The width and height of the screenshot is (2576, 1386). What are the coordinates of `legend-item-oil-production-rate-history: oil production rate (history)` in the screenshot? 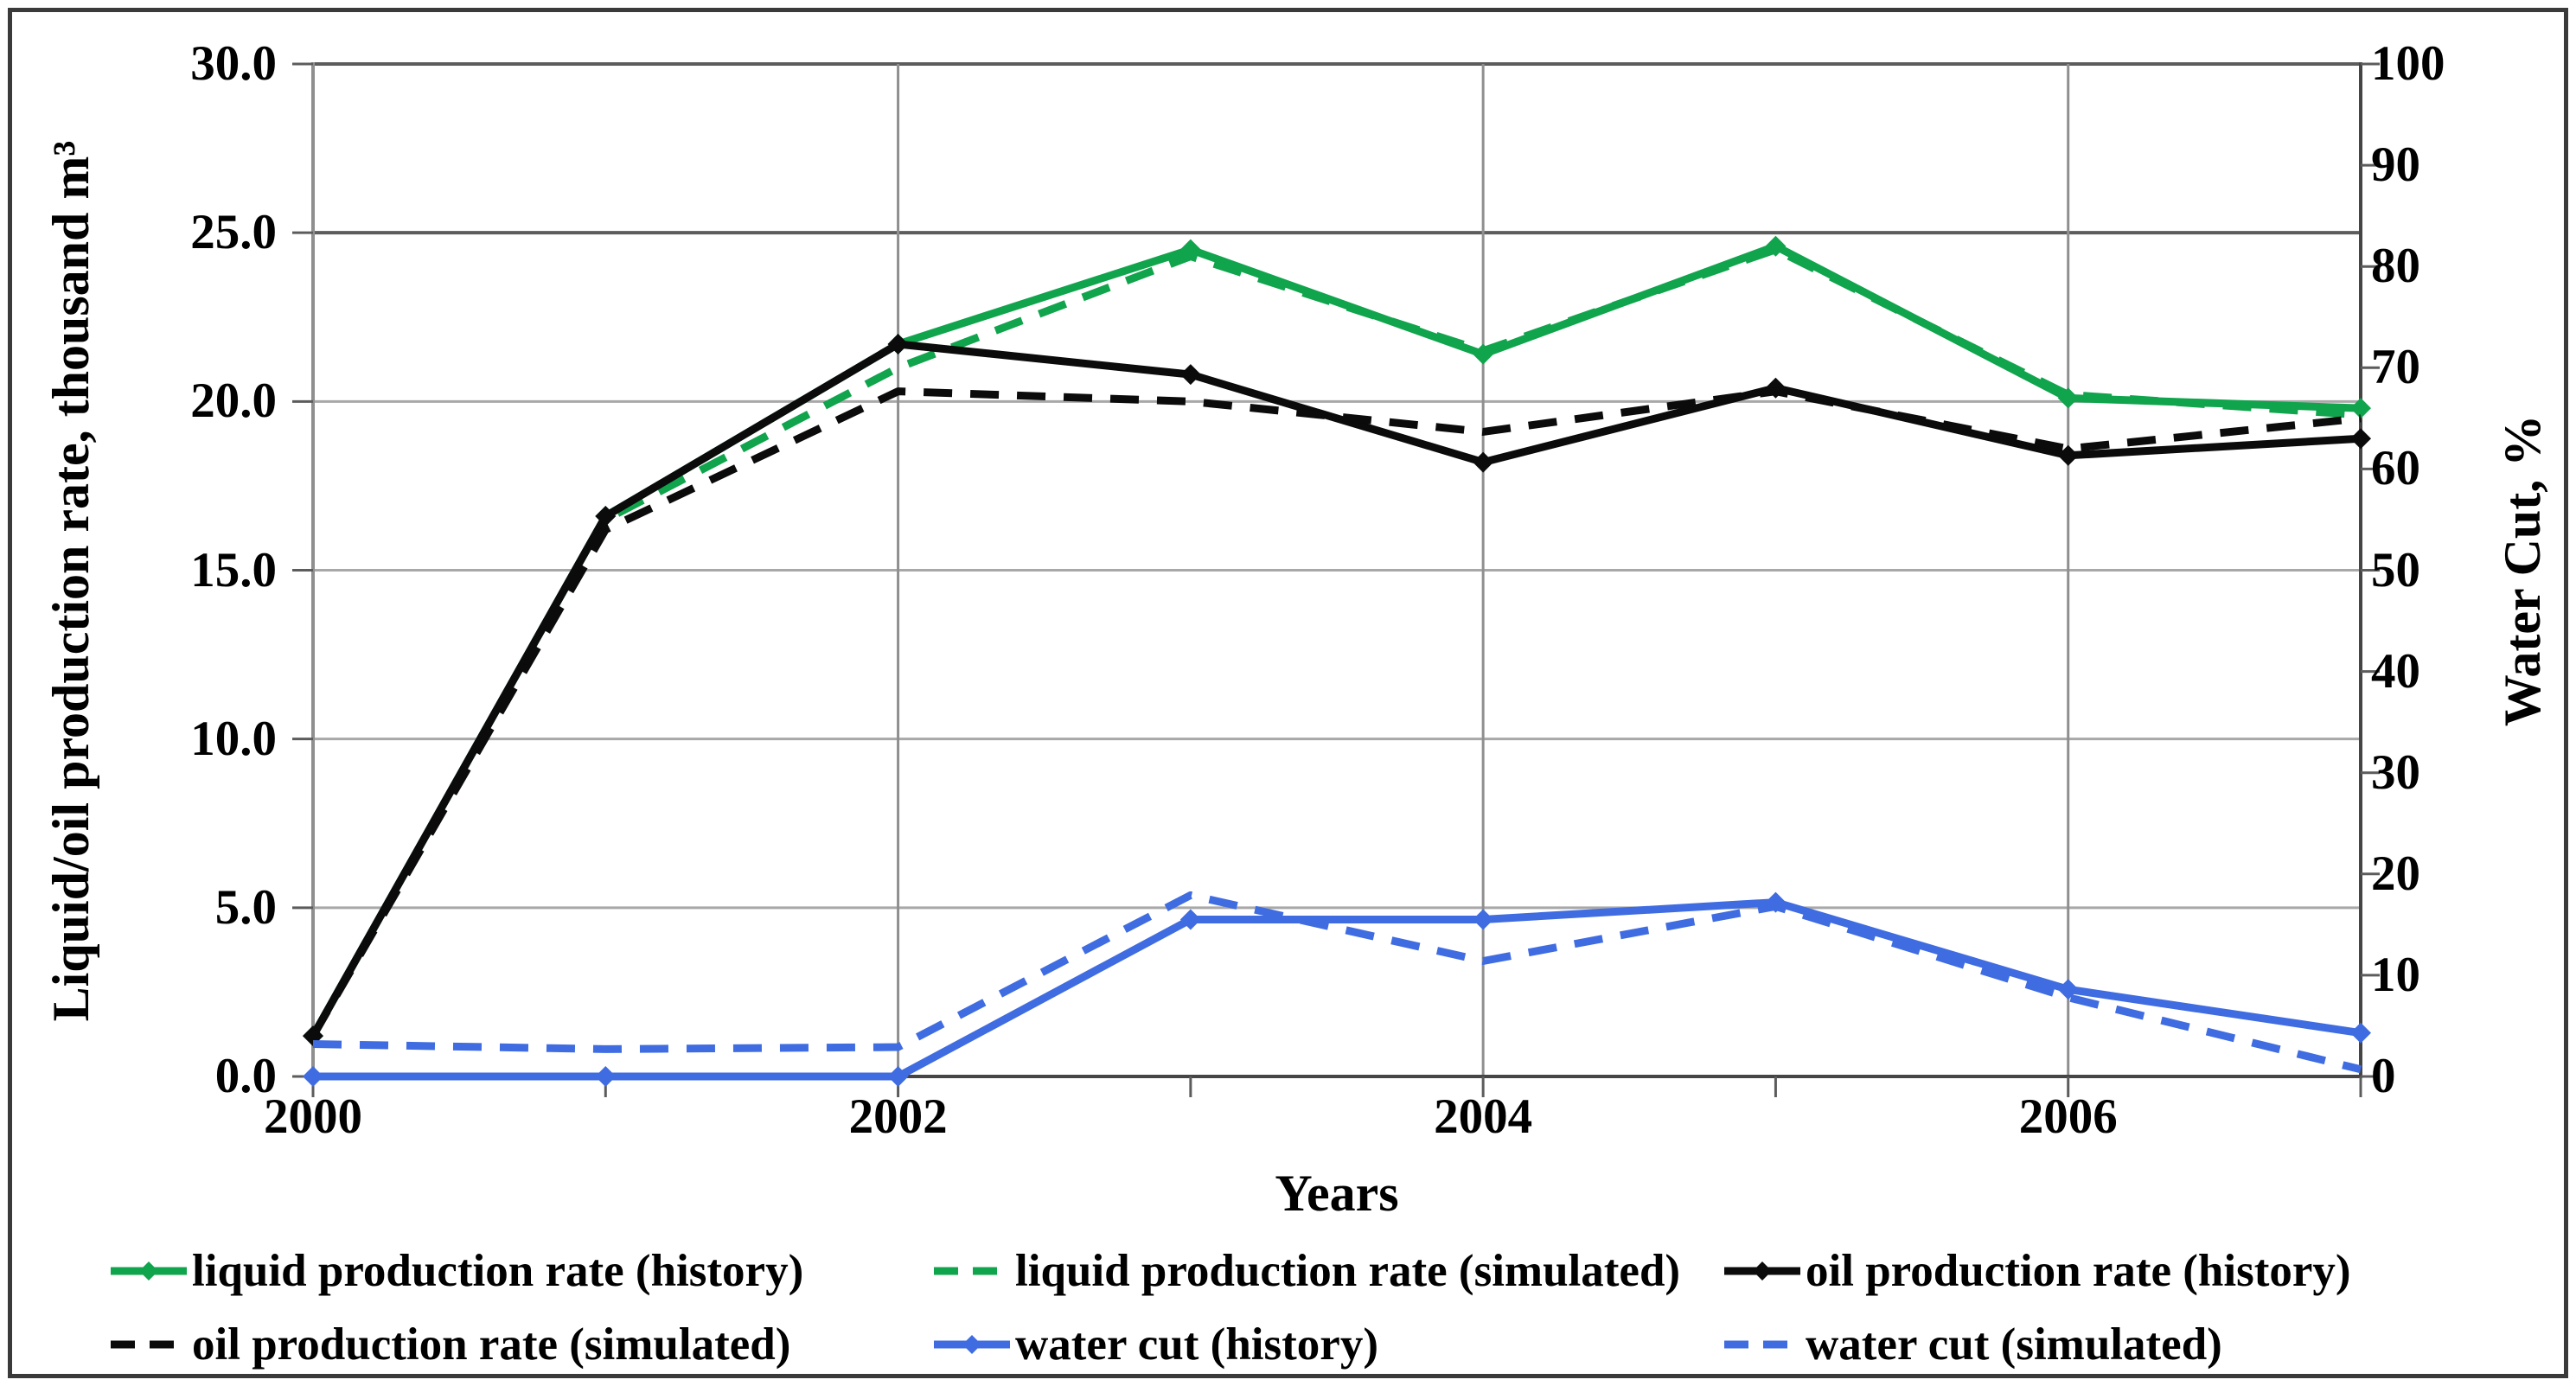 It's located at (2037, 1271).